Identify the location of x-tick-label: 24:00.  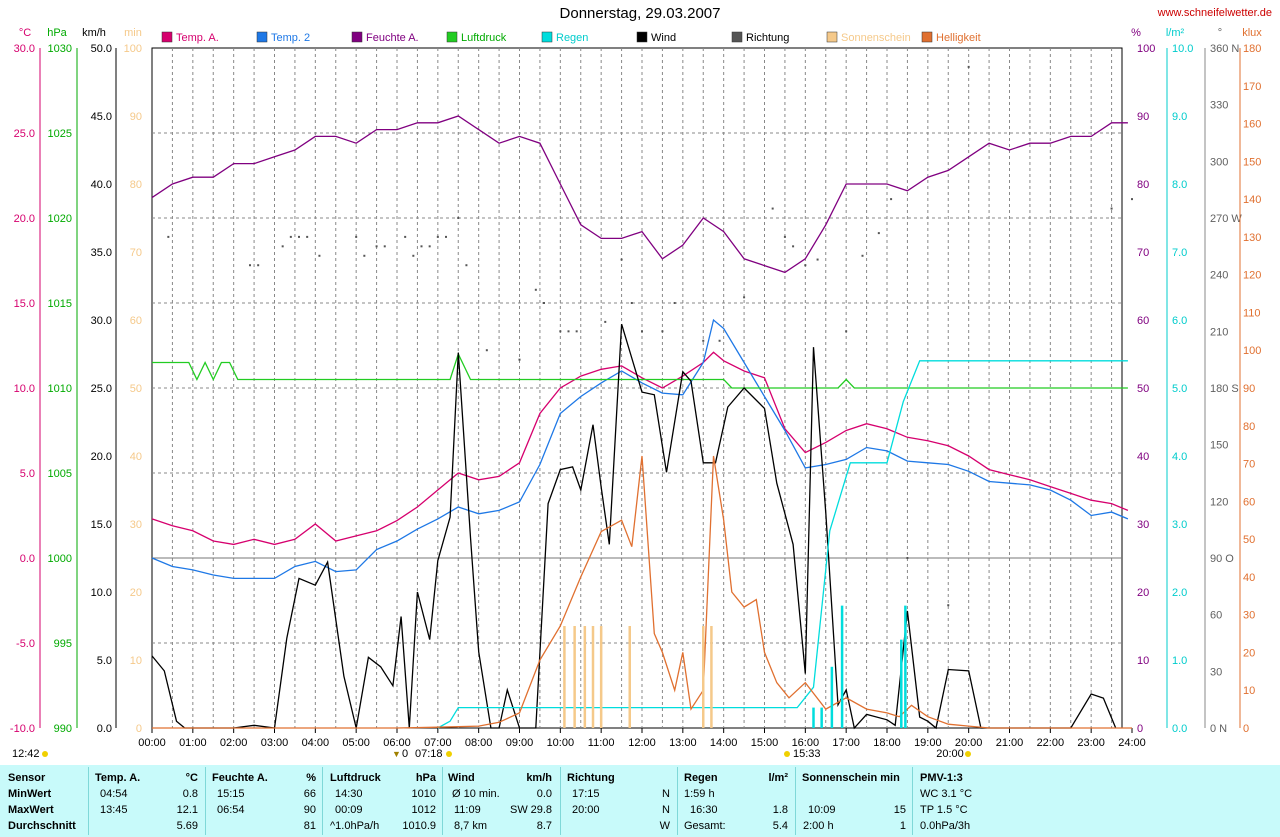
(1132, 743).